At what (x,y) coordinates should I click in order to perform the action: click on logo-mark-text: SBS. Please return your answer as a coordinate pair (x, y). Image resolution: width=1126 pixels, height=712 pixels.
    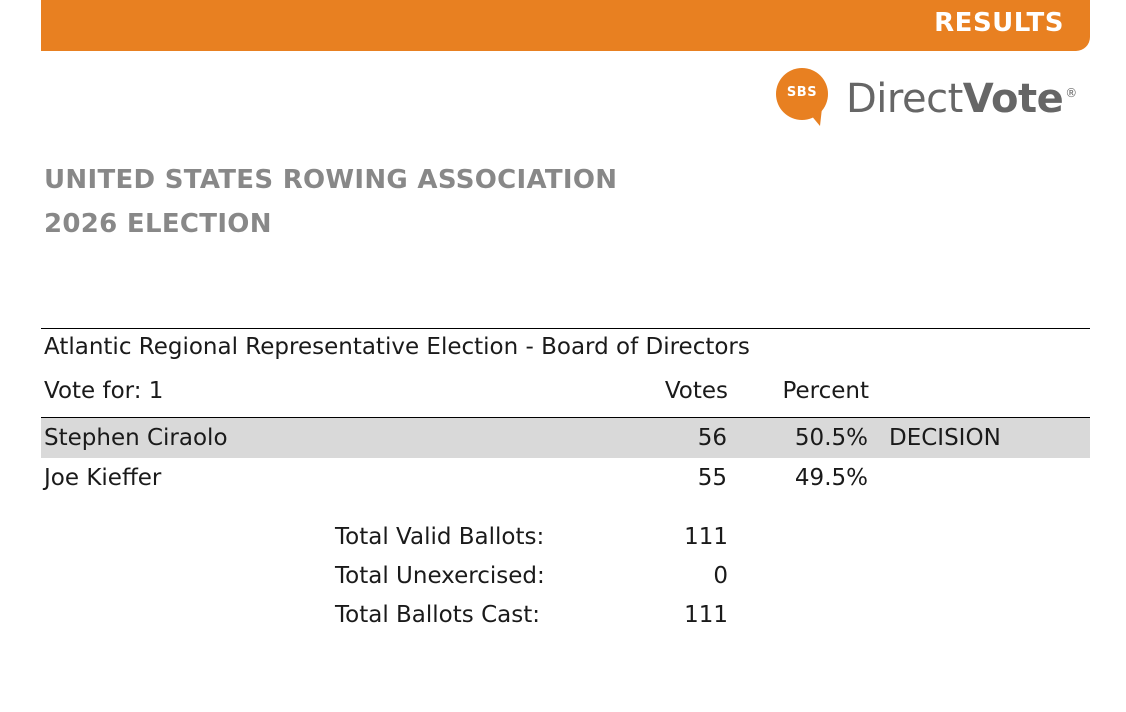
    Looking at the image, I should click on (802, 92).